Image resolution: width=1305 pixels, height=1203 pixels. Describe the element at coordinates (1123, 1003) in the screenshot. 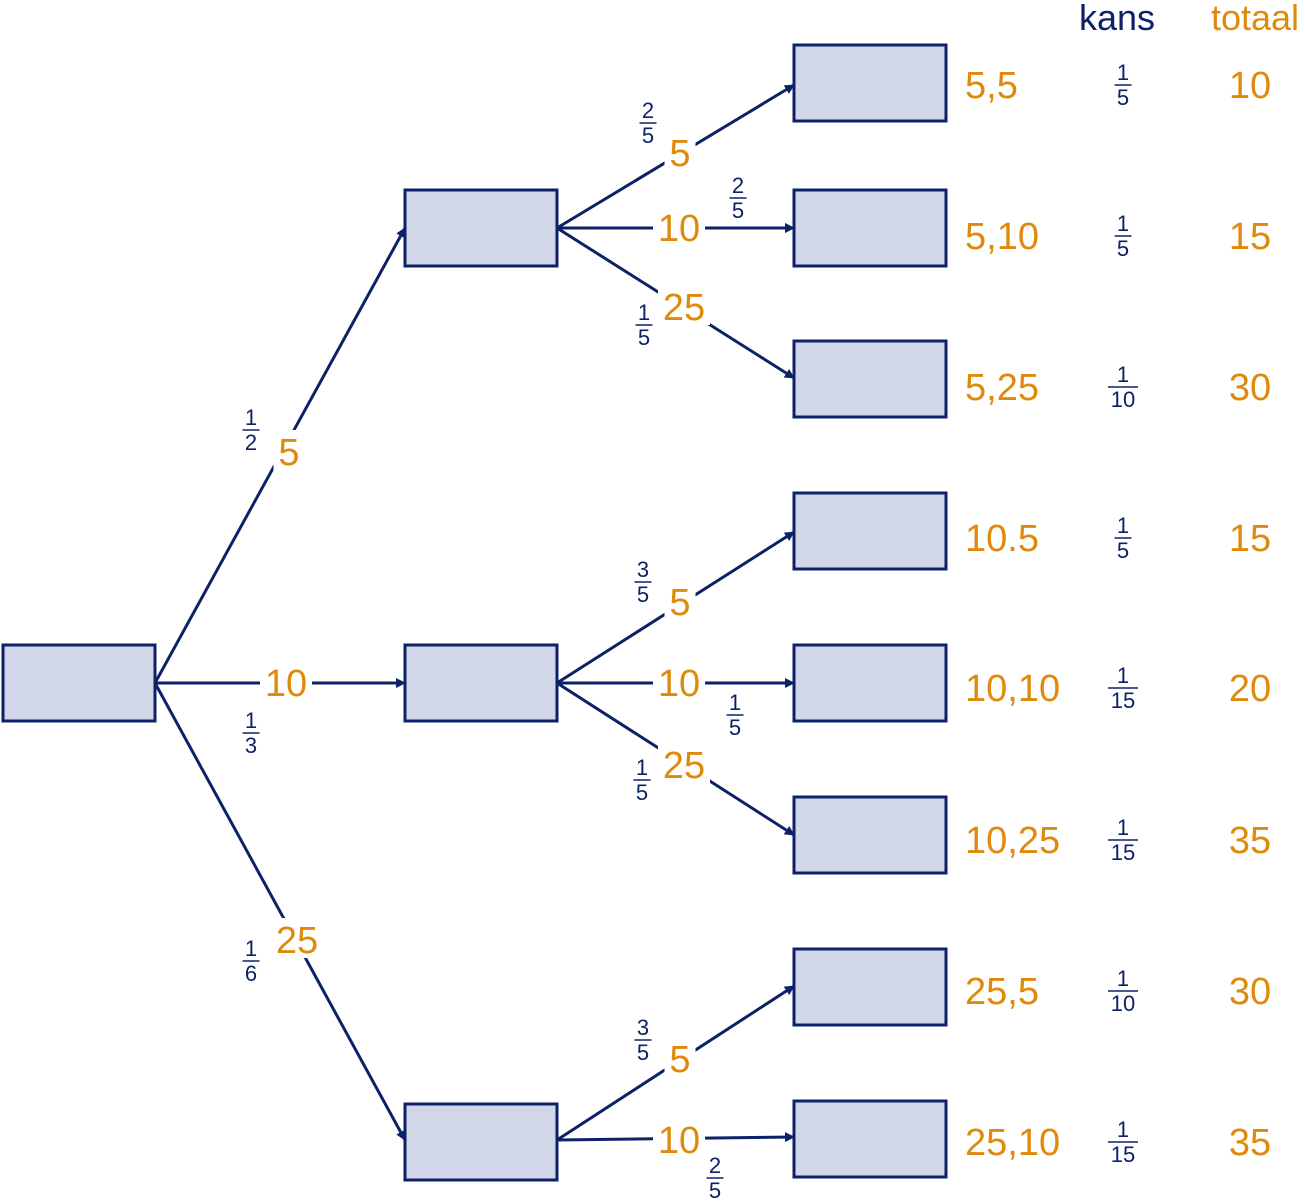

I see `outcome-kans-denominator: 10` at that location.